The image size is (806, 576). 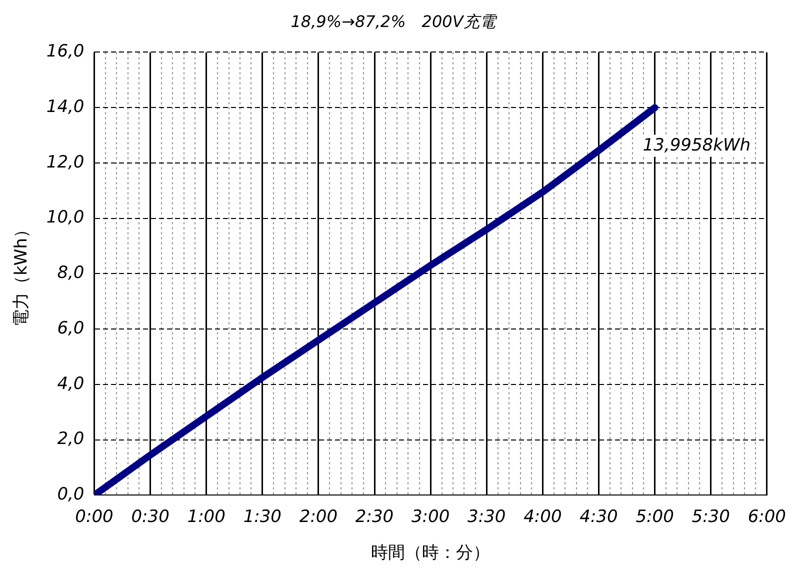 I want to click on y-tick-label: 0,0, so click(x=70, y=494).